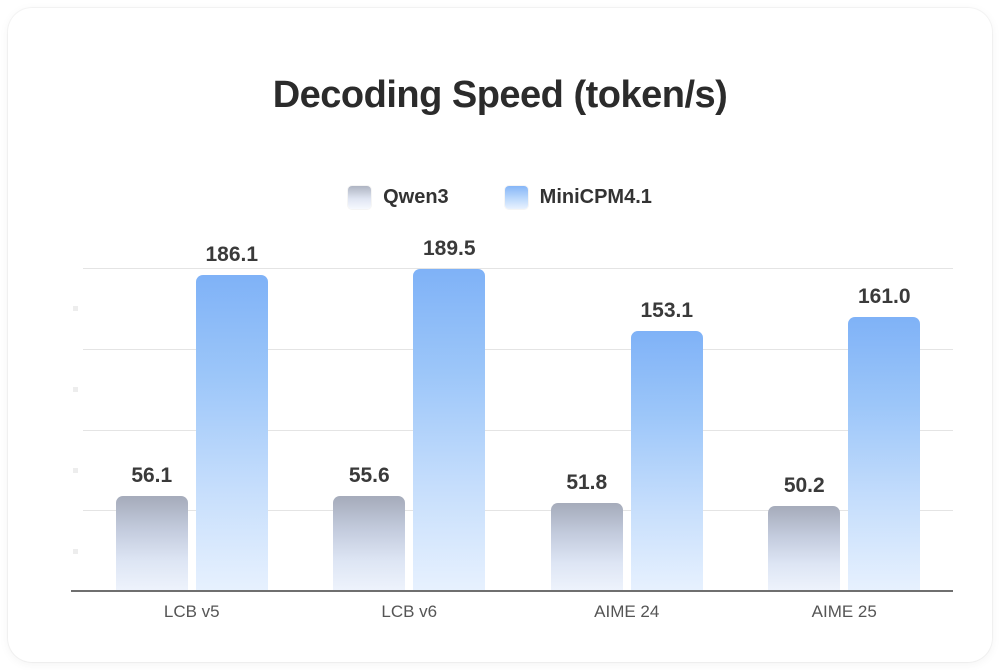 The image size is (1000, 670). Describe the element at coordinates (804, 548) in the screenshot. I see `bar-qwen3-aime25` at that location.